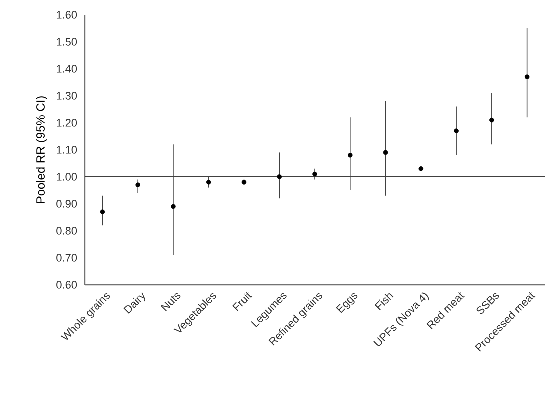  I want to click on y-tick-label: 1.50, so click(67, 42).